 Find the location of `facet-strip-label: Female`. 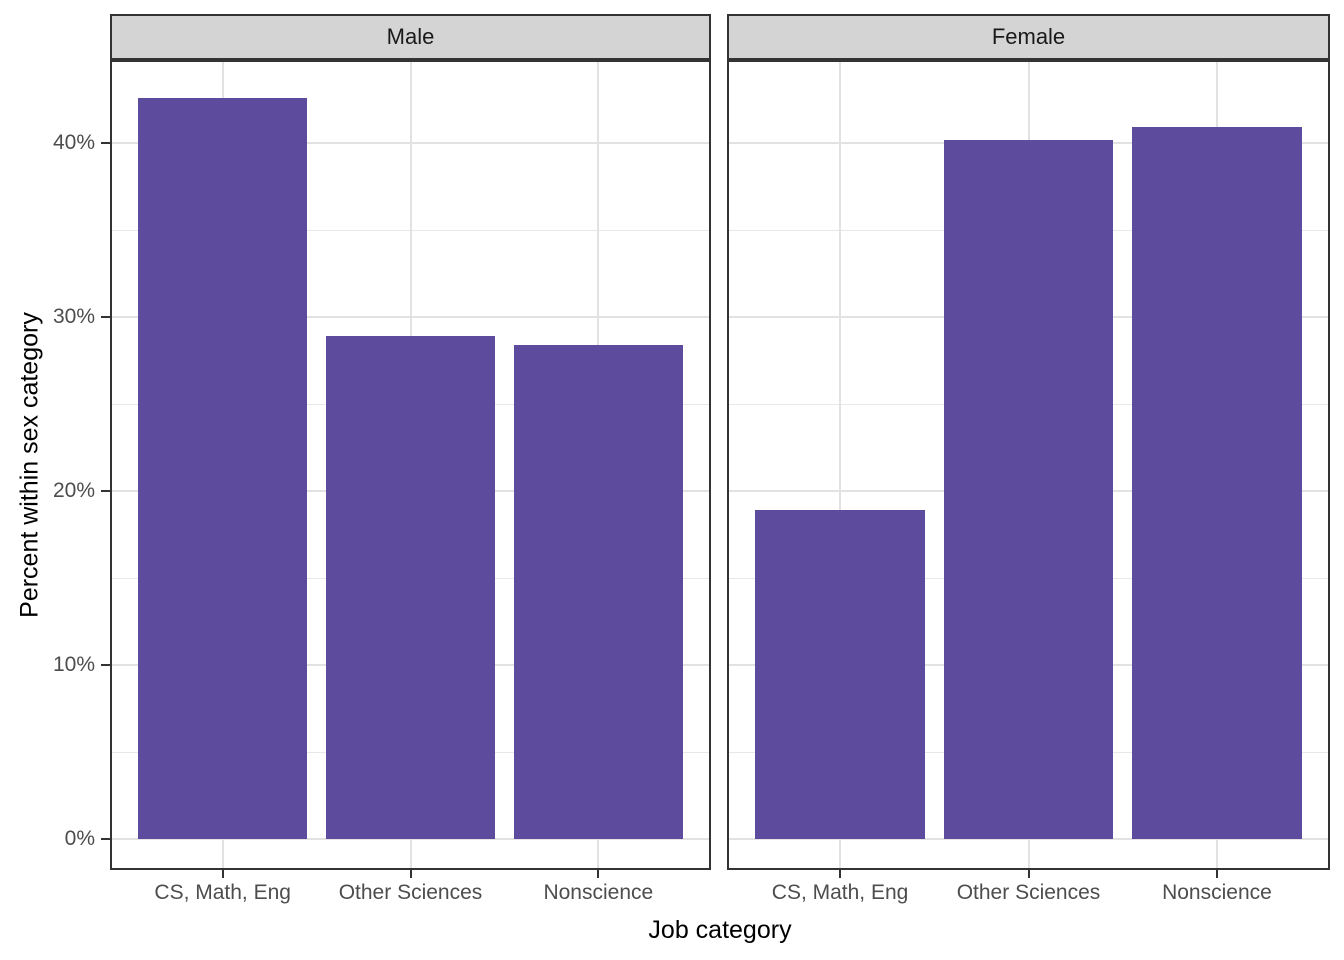

facet-strip-label: Female is located at coordinates (1028, 36).